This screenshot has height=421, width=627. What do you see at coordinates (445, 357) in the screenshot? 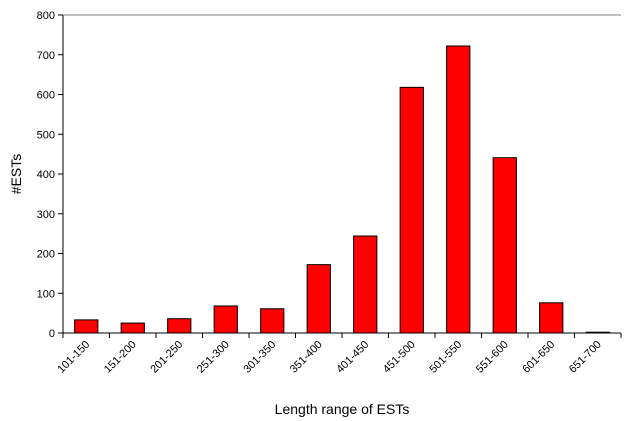
I see `x-tick-label: 501-550` at bounding box center [445, 357].